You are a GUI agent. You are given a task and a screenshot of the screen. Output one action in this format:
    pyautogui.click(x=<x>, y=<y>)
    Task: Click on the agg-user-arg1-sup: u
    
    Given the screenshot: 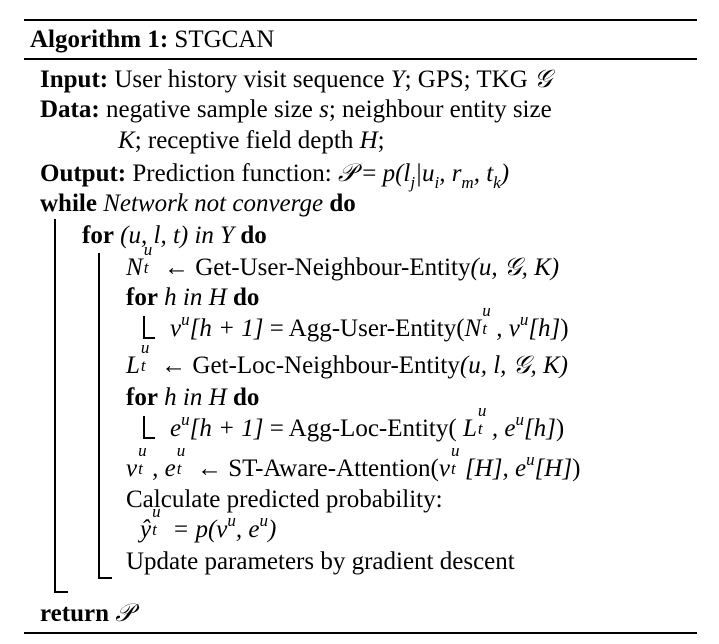 What is the action you would take?
    pyautogui.click(x=486, y=310)
    